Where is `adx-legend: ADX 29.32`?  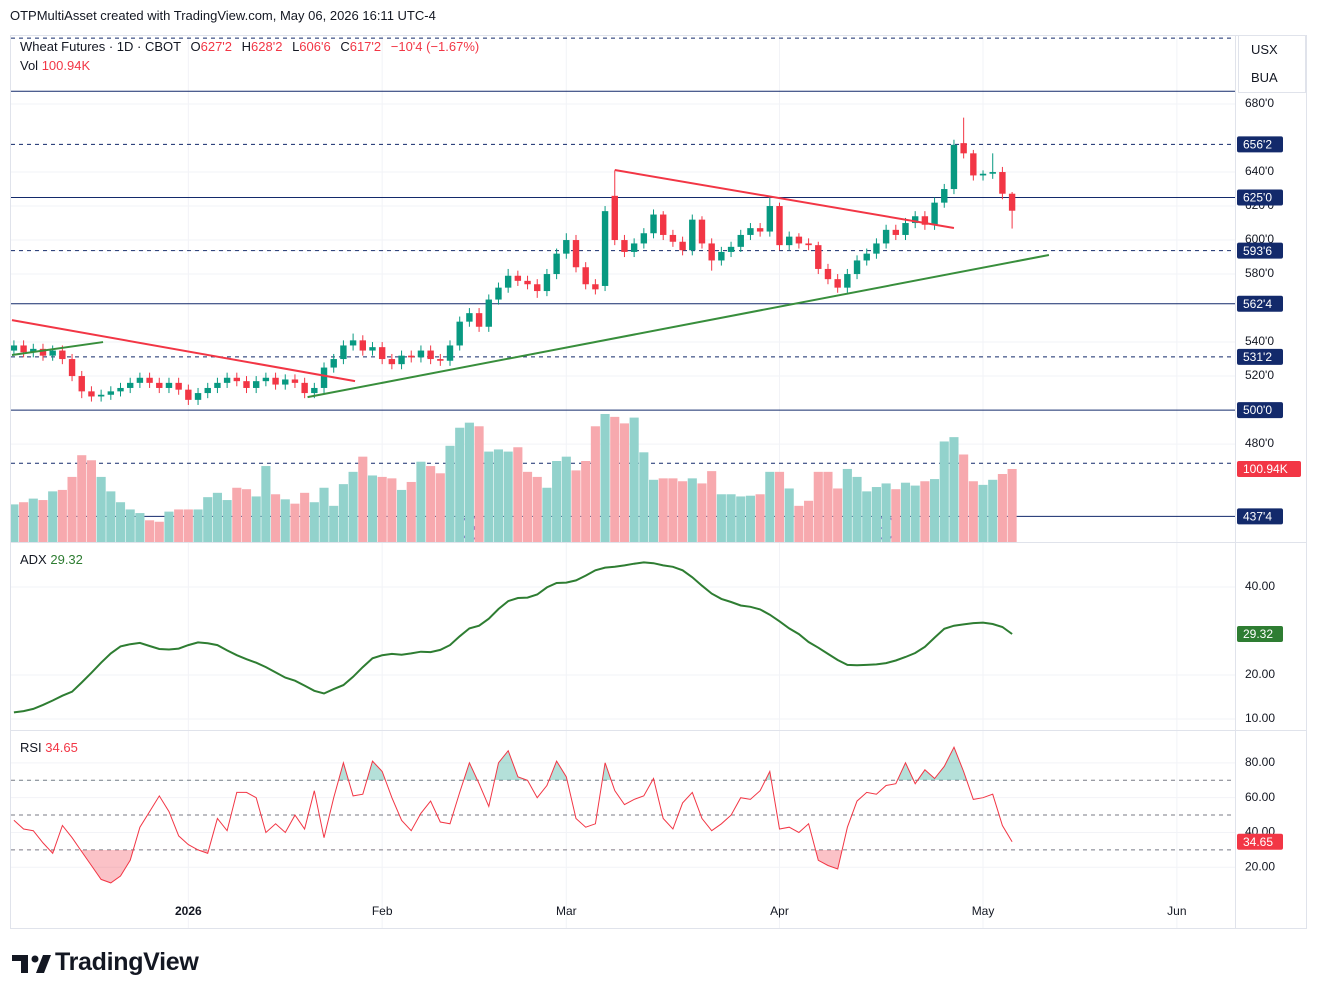 adx-legend: ADX 29.32 is located at coordinates (51, 559).